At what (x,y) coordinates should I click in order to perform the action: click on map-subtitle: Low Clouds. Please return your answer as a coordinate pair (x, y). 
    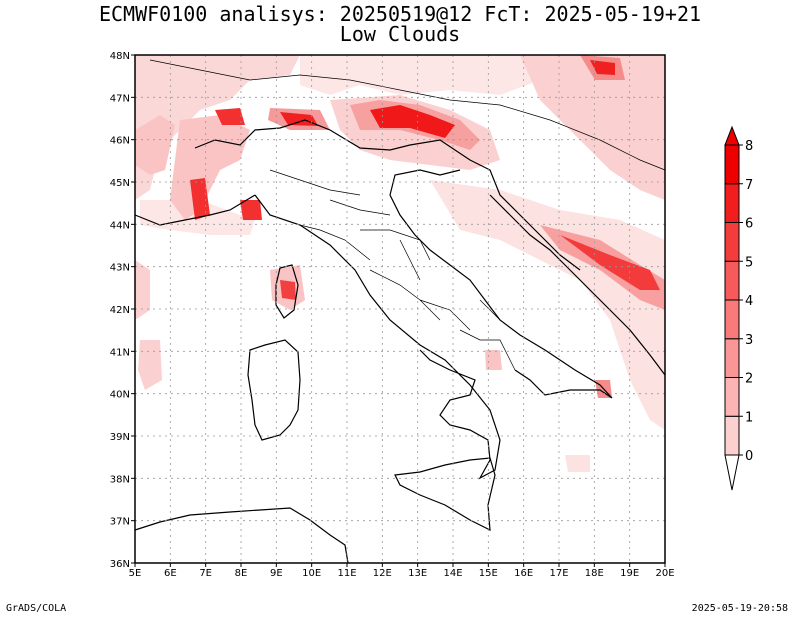
    Looking at the image, I should click on (400, 34).